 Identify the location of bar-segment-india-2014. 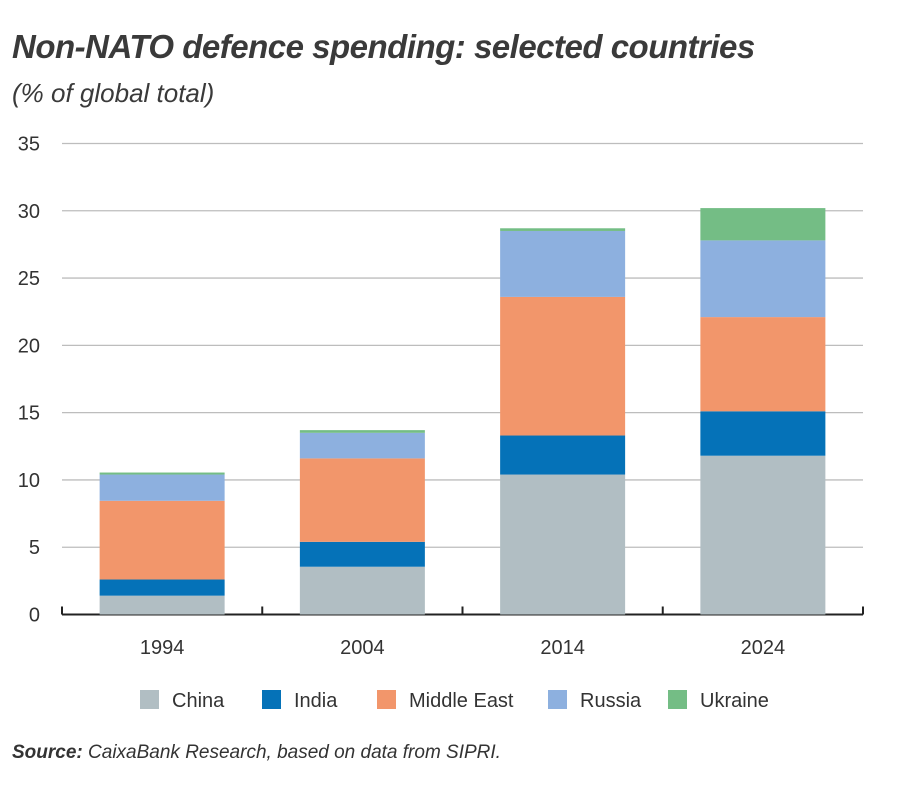
(563, 455).